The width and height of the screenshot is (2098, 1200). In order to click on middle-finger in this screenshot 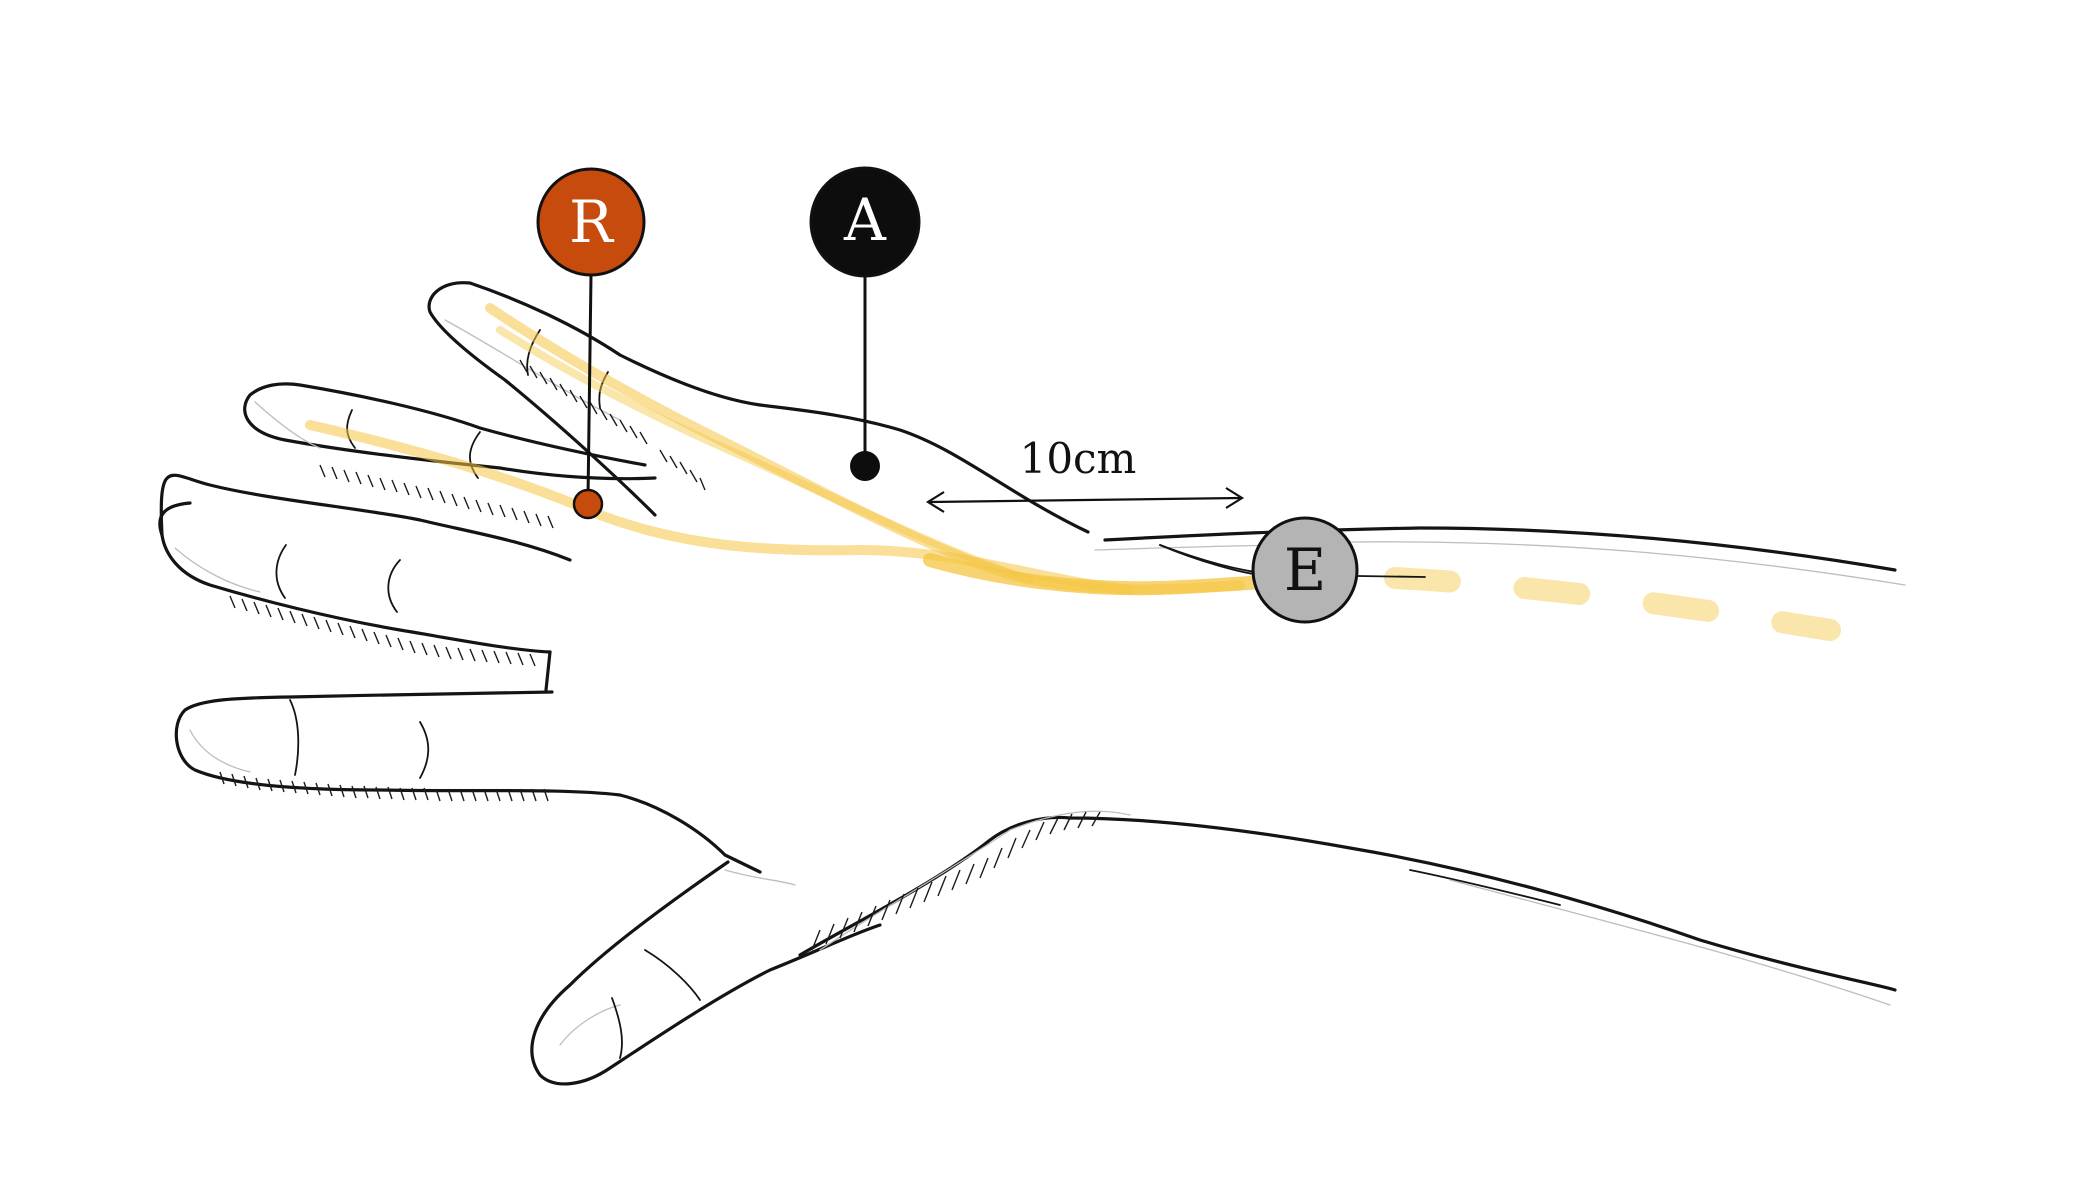, I will do `click(365, 582)`.